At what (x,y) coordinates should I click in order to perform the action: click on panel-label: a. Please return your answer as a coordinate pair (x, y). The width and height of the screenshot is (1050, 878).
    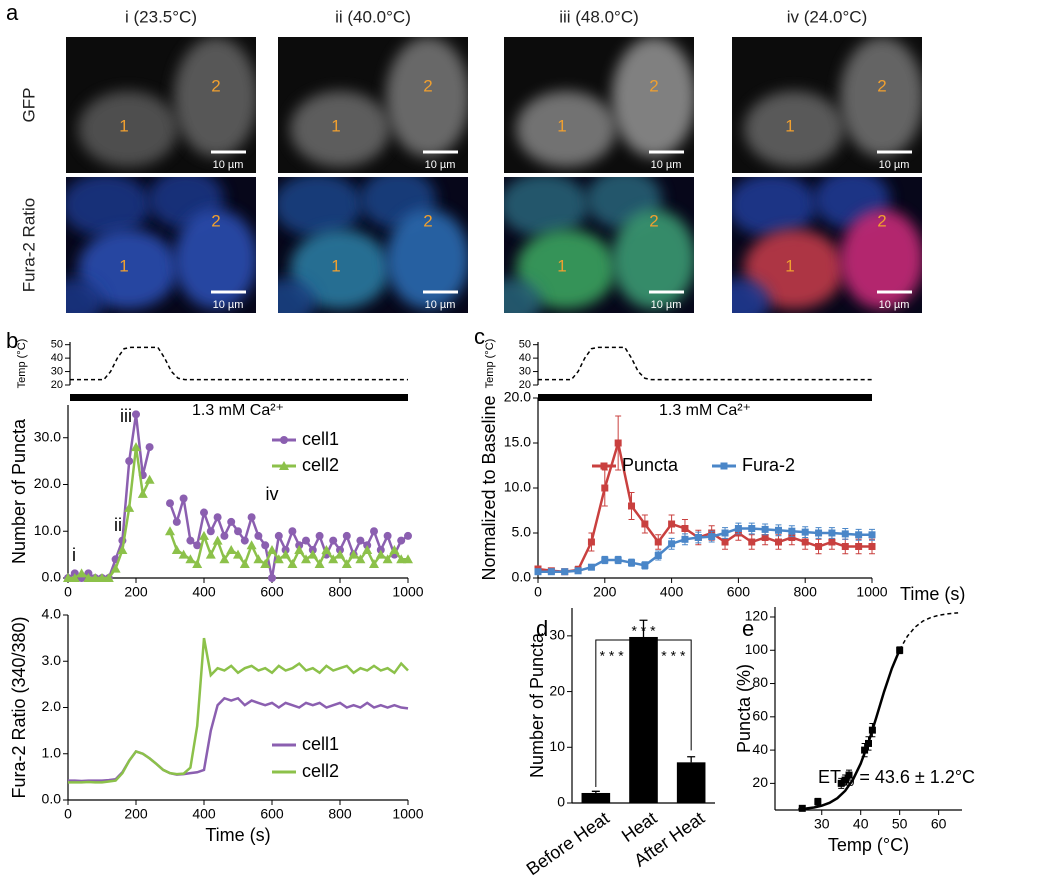
    Looking at the image, I should click on (12, 12).